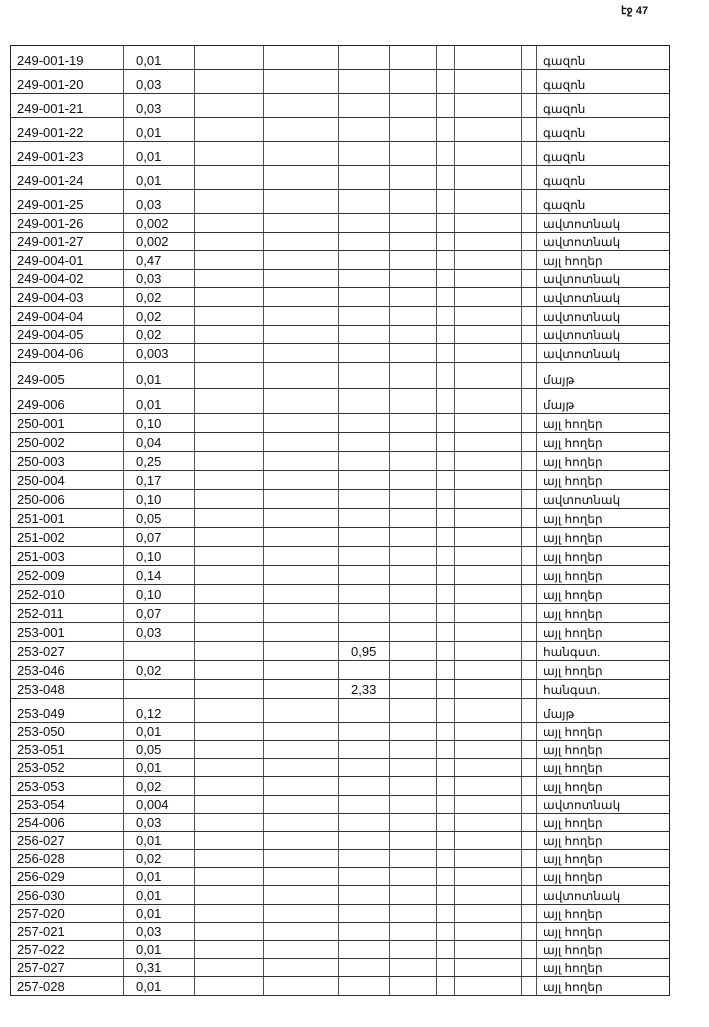 The height and width of the screenshot is (1027, 709). Describe the element at coordinates (50, 279) in the screenshot. I see `parcel-code-cell: 249-004-02` at that location.